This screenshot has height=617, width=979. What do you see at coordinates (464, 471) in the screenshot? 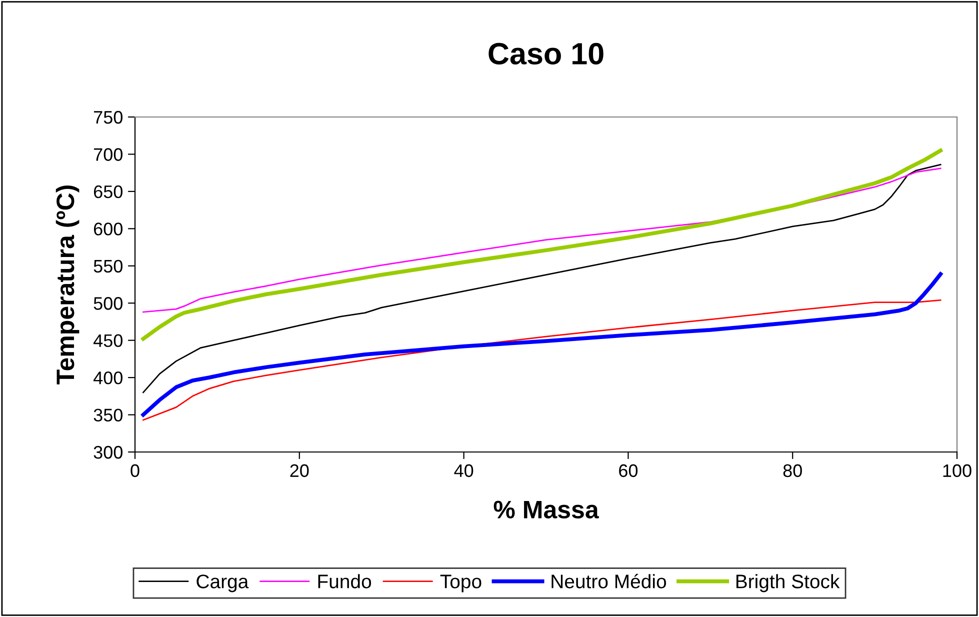
I see `x-tick-label: 40` at bounding box center [464, 471].